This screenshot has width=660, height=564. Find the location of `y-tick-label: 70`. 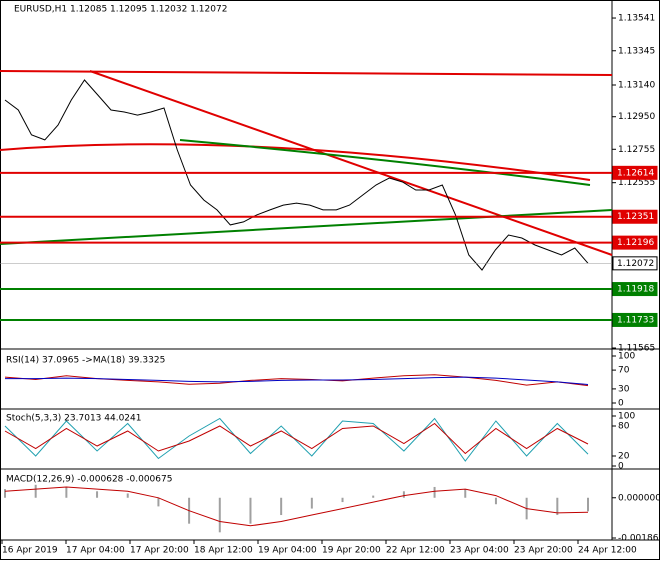

y-tick-label: 70 is located at coordinates (624, 371).